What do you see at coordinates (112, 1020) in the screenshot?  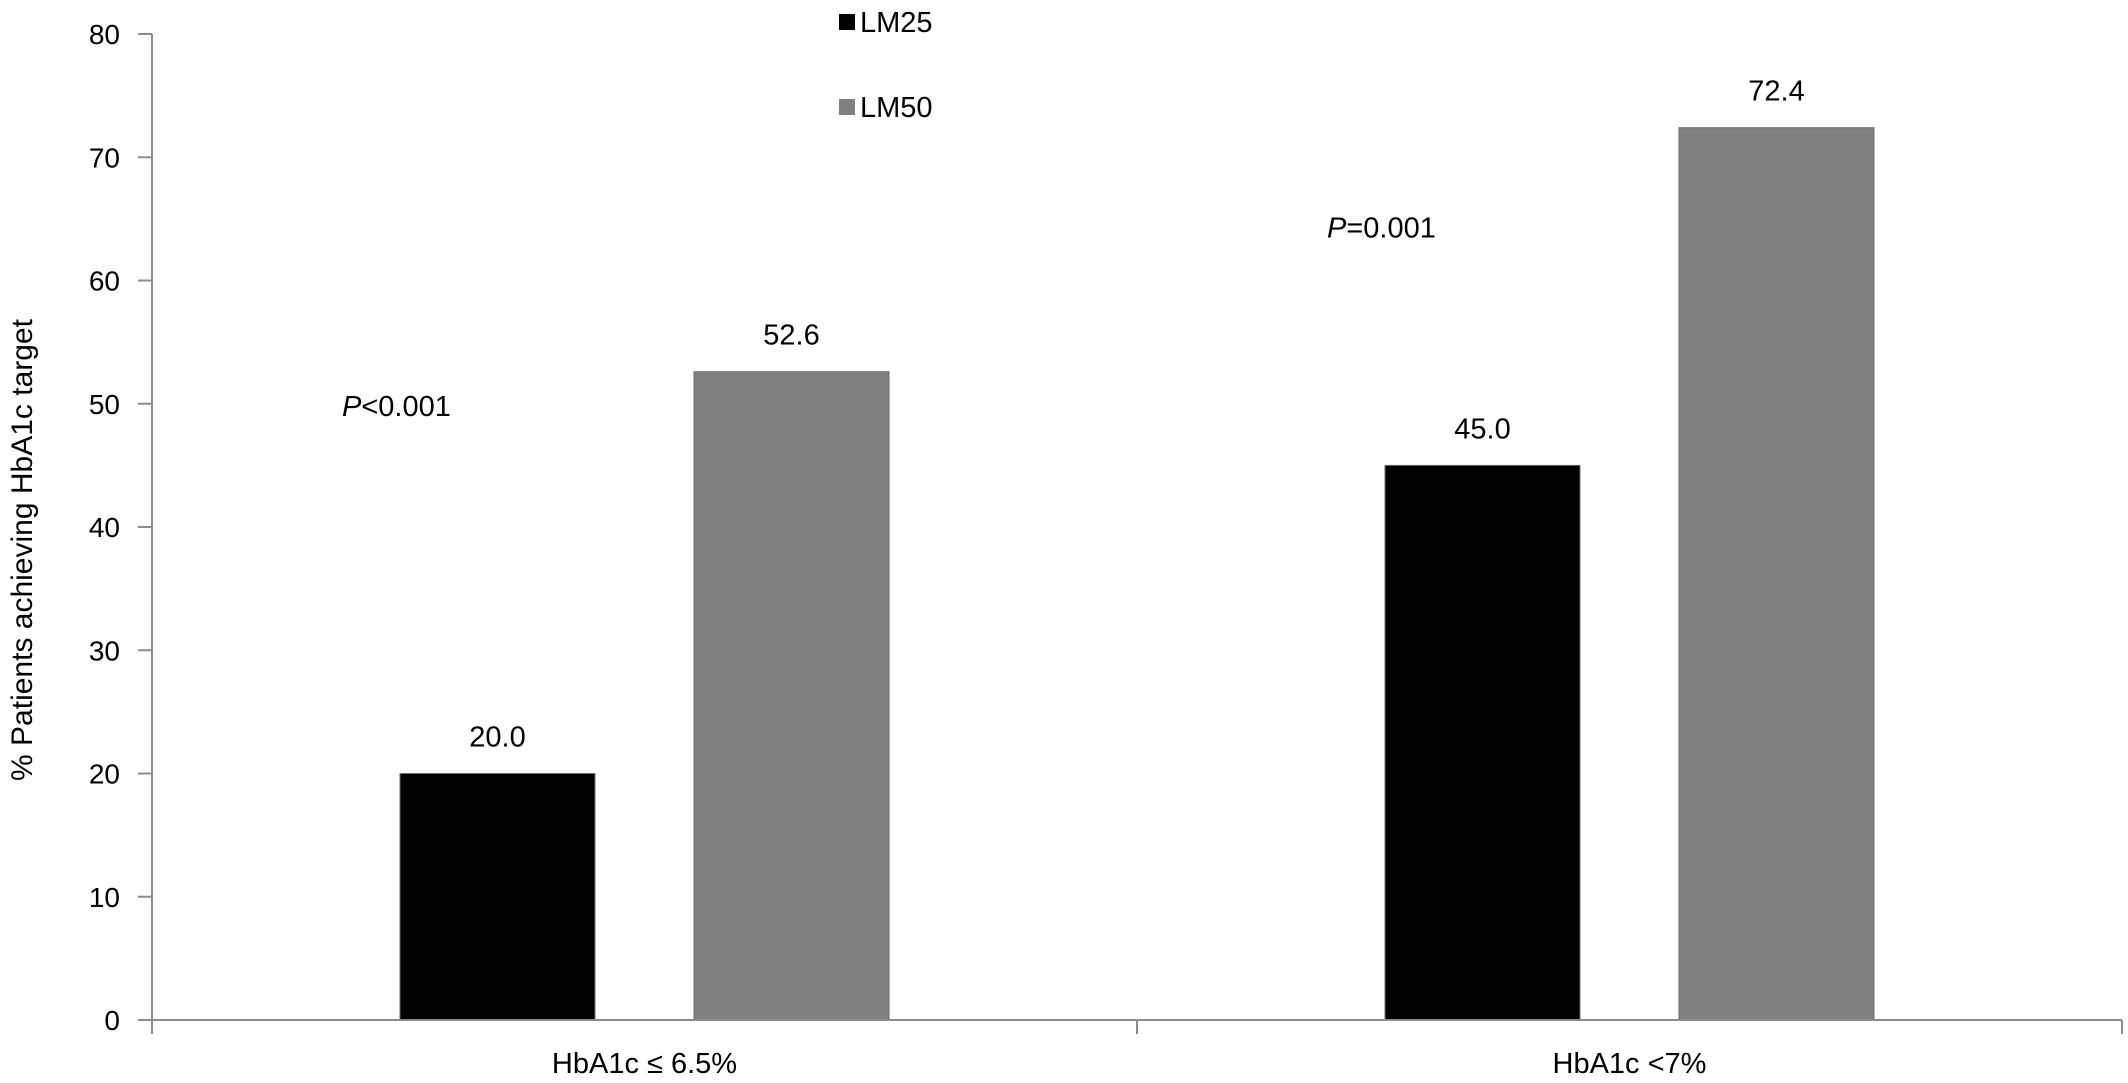 I see `y-tick-label: 0` at bounding box center [112, 1020].